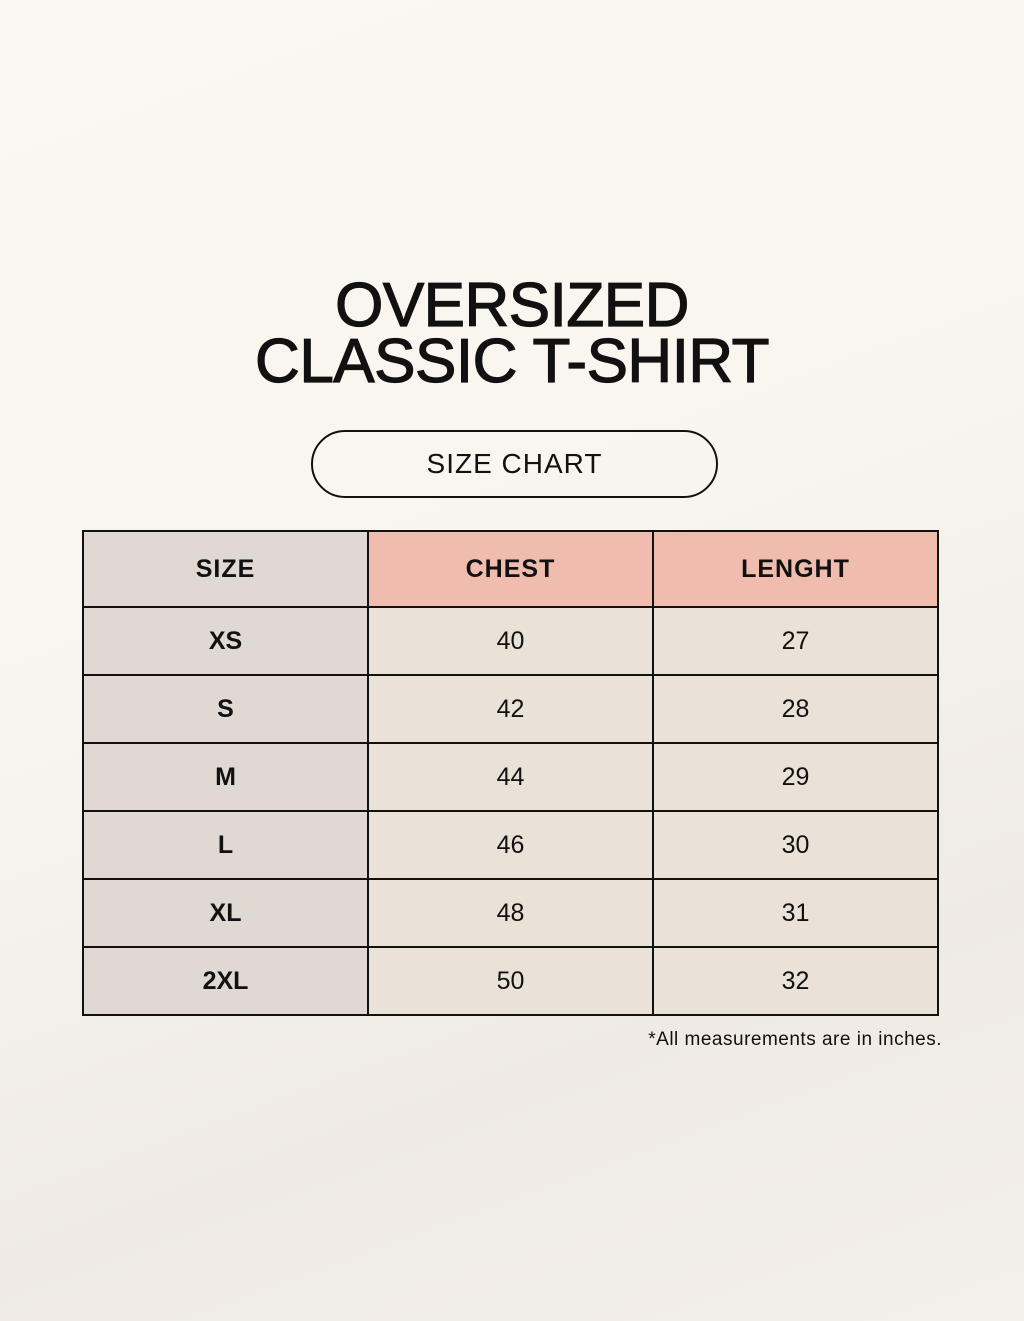 The height and width of the screenshot is (1321, 1024). I want to click on header-chest: CHEST, so click(510, 569).